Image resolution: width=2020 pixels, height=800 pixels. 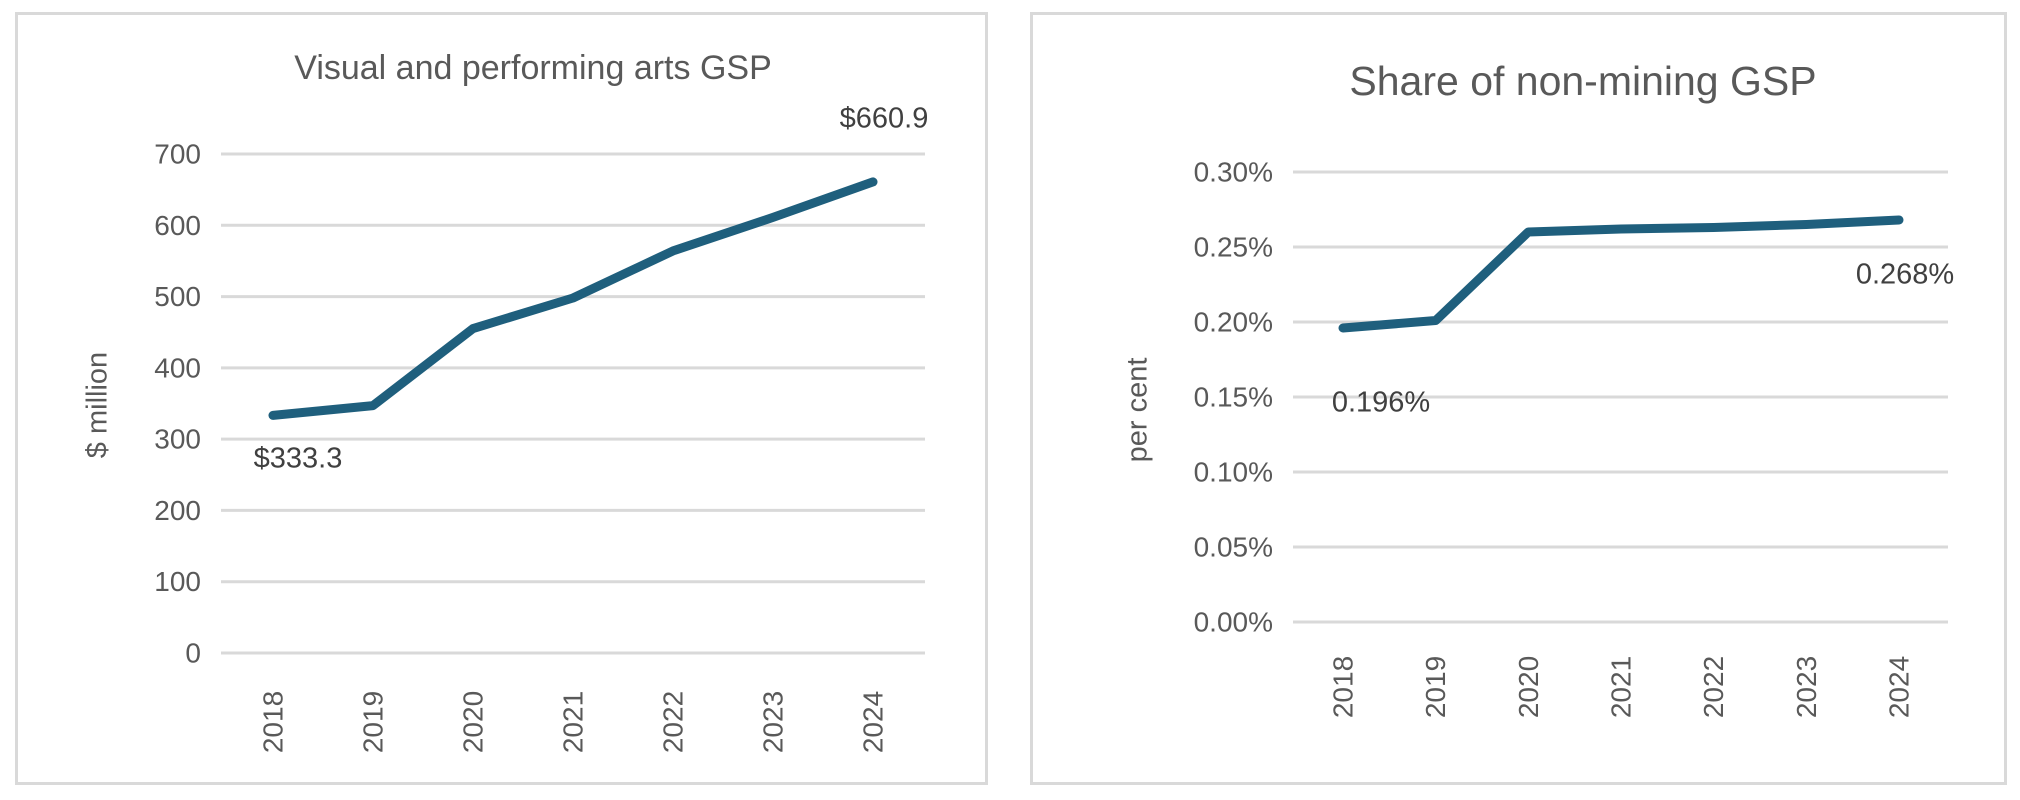 I want to click on y-axis-title: $ million, so click(x=97, y=405).